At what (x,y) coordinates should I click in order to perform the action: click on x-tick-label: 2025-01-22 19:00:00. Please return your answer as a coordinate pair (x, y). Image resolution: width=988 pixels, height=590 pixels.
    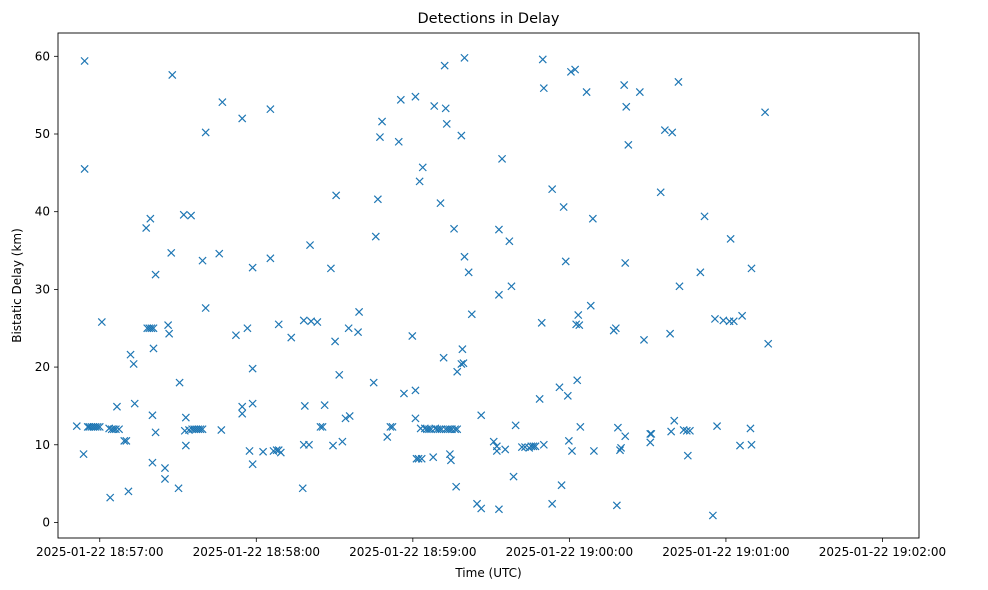
    Looking at the image, I should click on (569, 552).